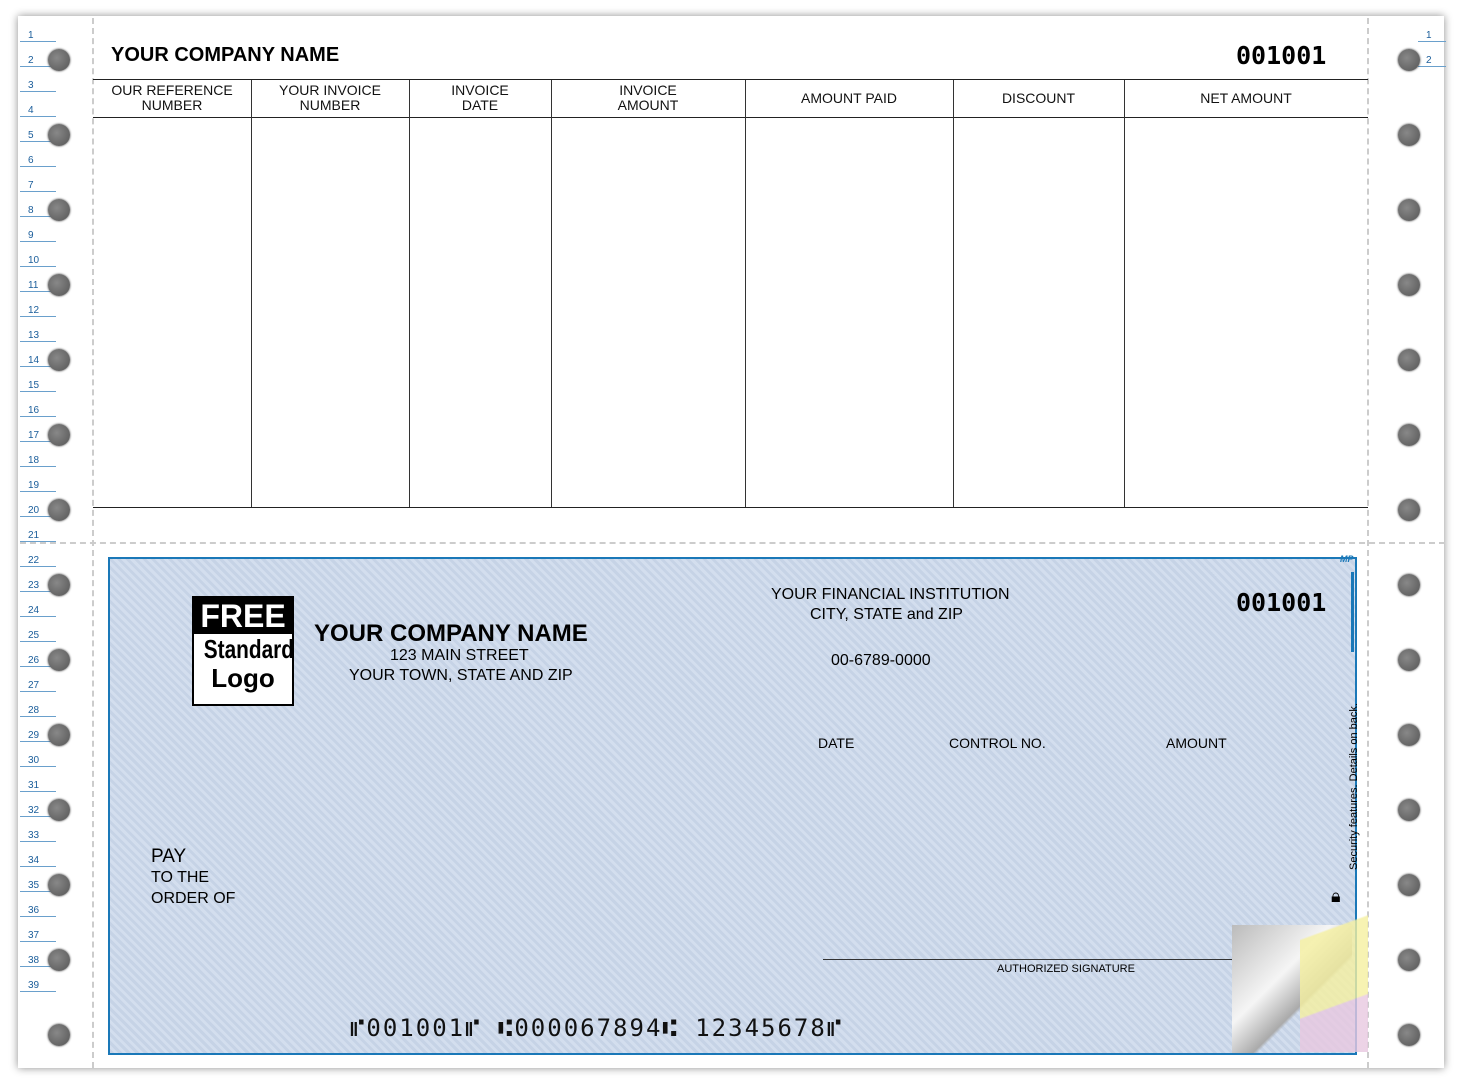 The image size is (1471, 1092). I want to click on margin-line-number: 30, so click(38, 761).